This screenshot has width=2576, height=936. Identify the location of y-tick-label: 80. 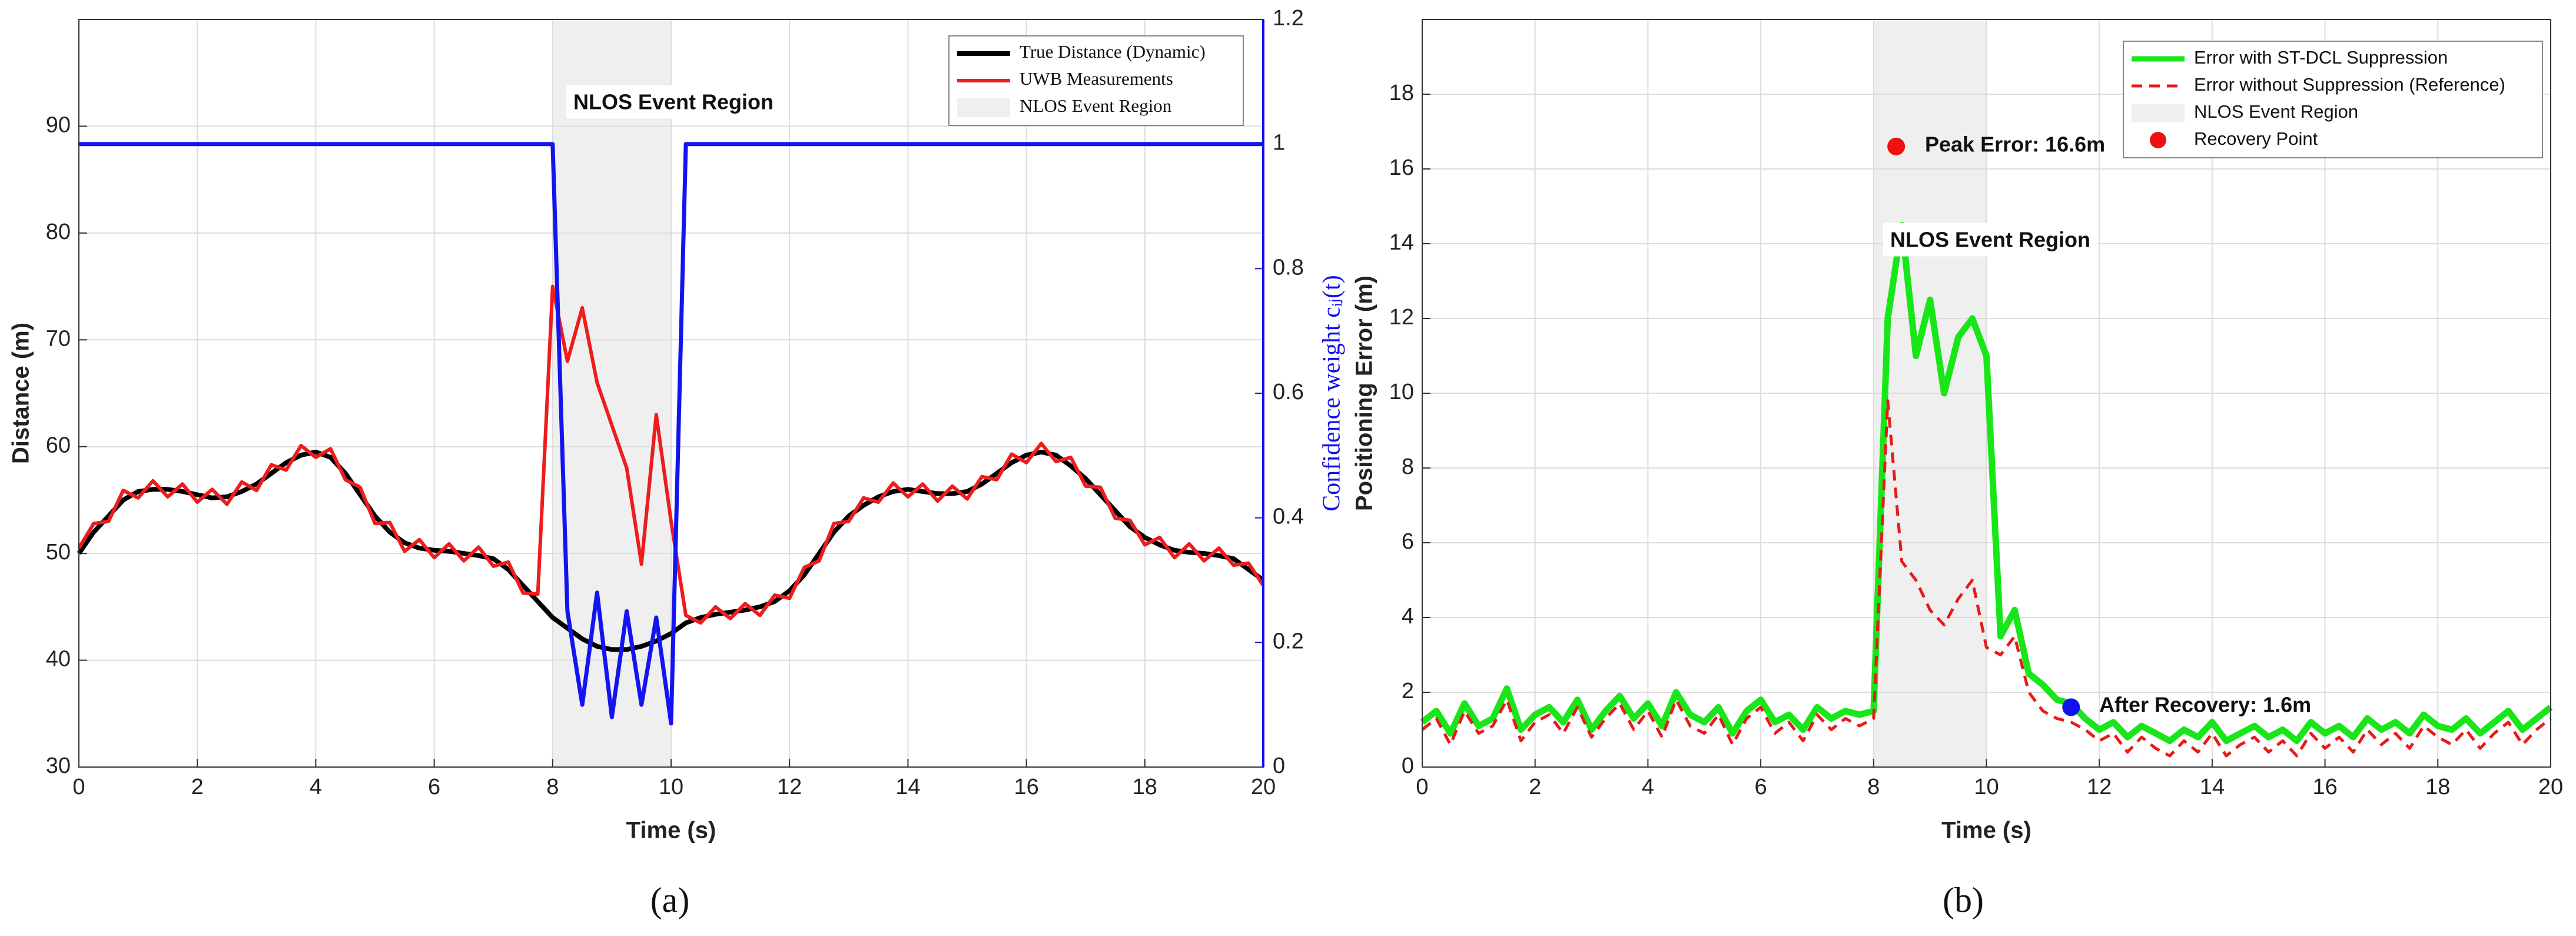
(58, 232).